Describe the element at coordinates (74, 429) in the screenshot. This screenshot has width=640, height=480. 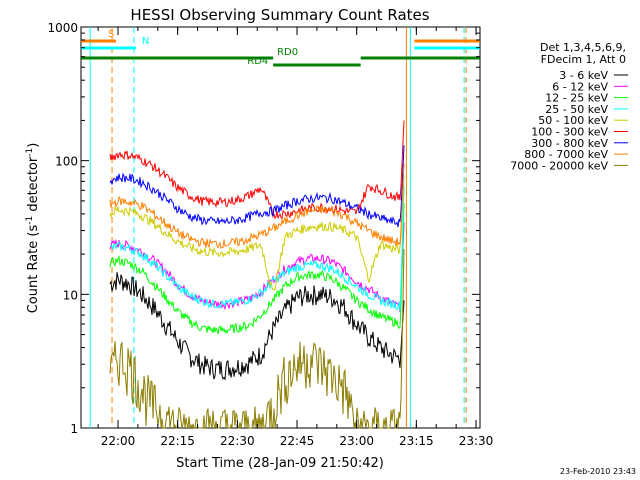
I see `y-tick-label-1: 1` at that location.